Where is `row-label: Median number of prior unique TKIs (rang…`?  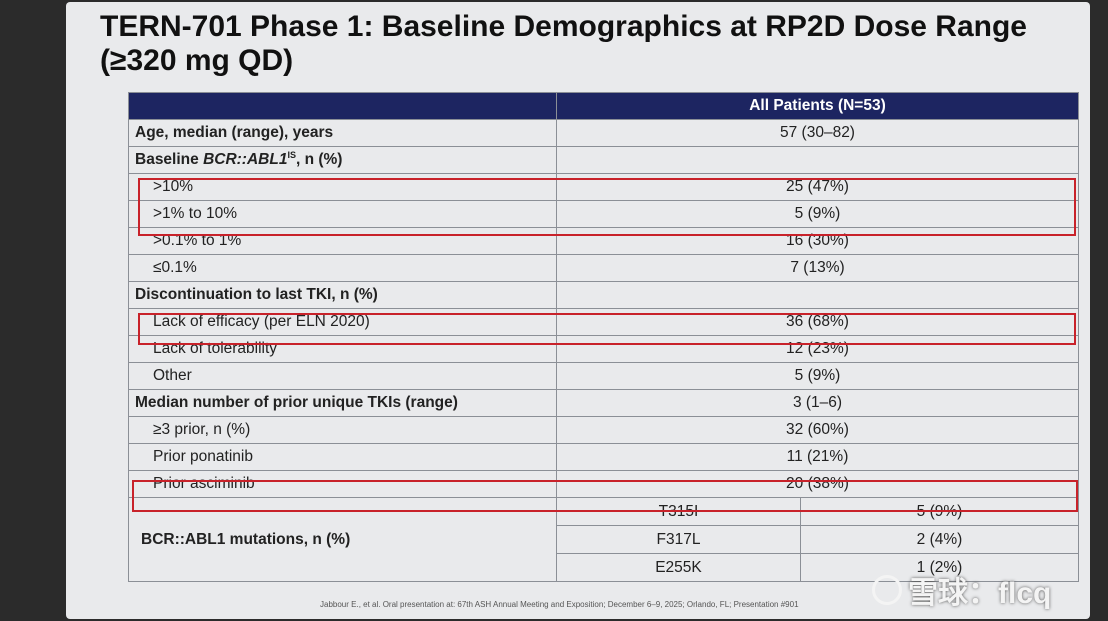
row-label: Median number of prior unique TKIs (rang… is located at coordinates (342, 403).